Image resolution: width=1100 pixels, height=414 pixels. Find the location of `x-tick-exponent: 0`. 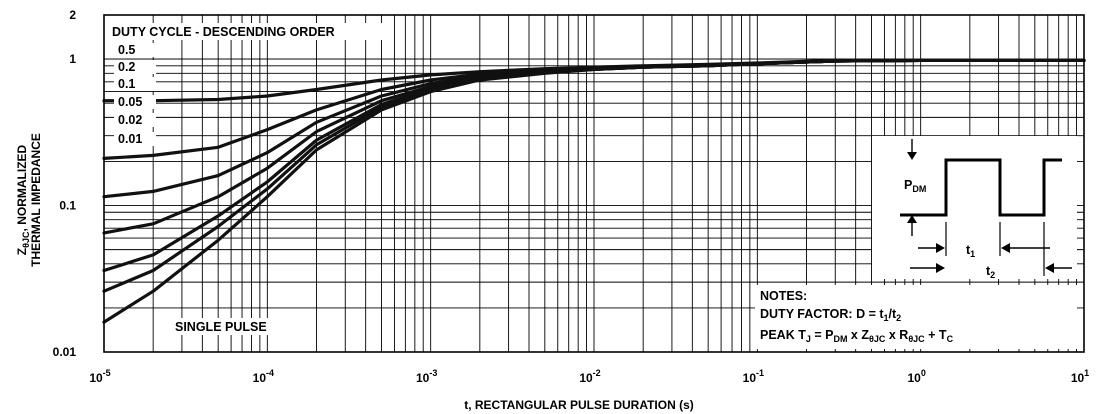

x-tick-exponent: 0 is located at coordinates (923, 373).